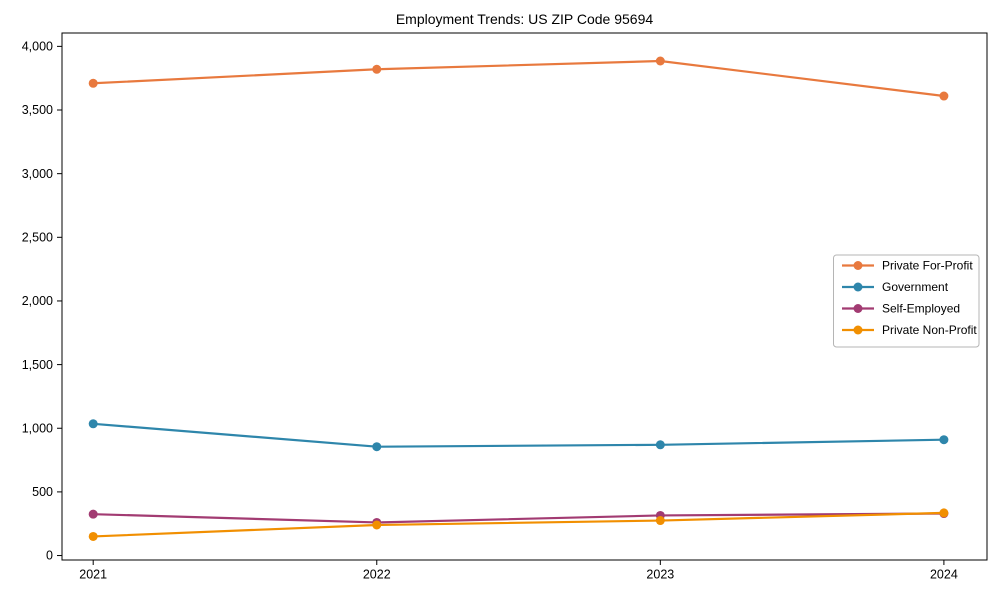 This screenshot has width=1000, height=600. I want to click on legend-item-label: Private Non-Profit, so click(929, 330).